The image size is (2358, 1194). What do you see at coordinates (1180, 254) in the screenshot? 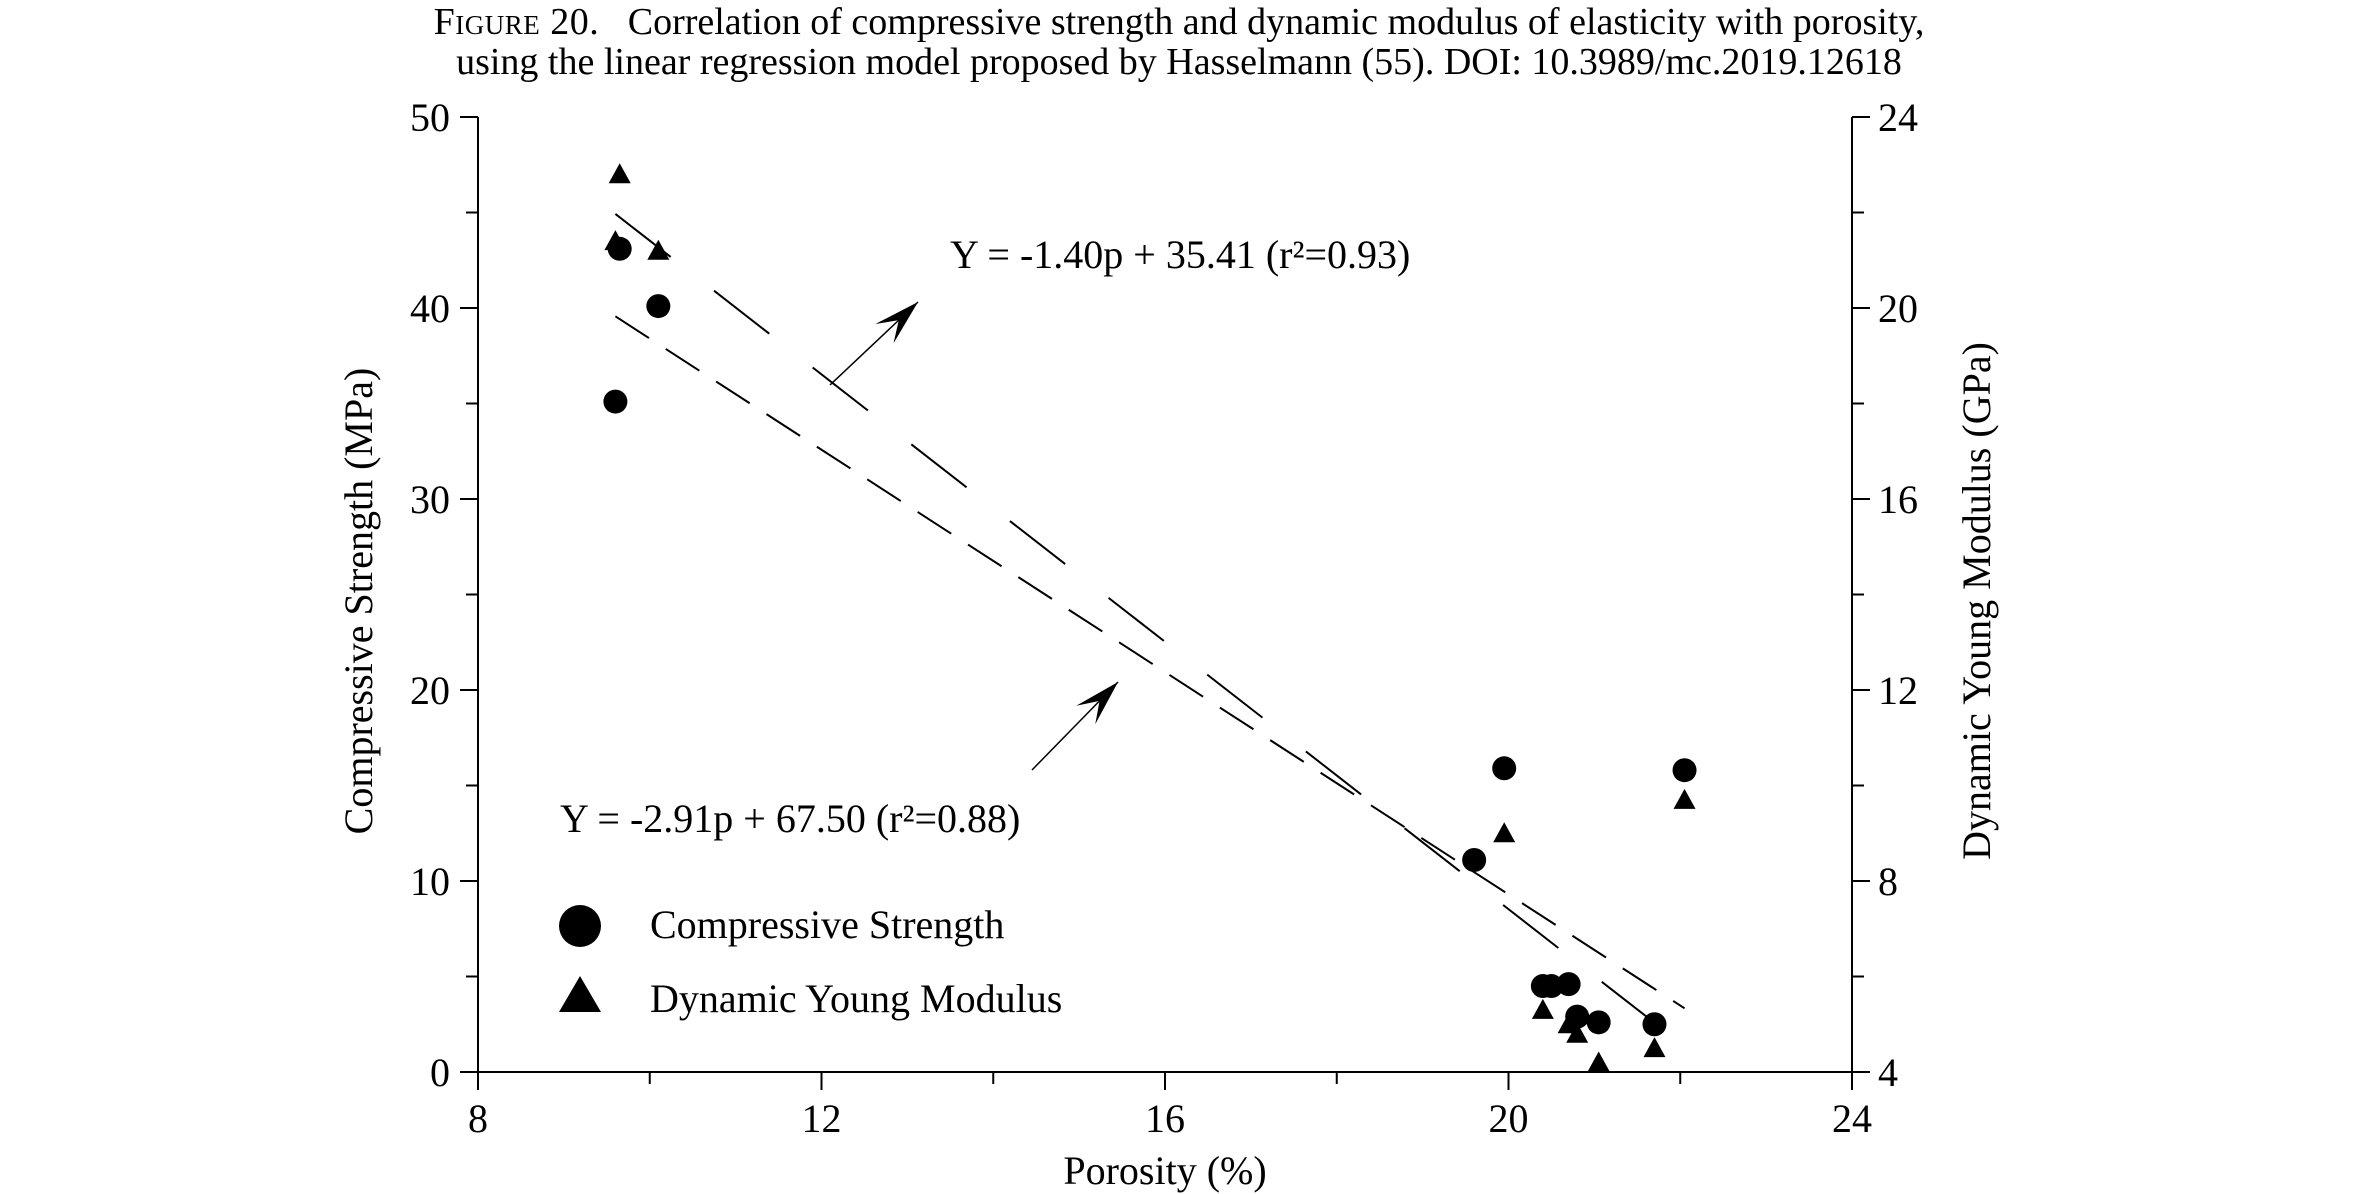
I see `regression-label-modulus: Y = -1.40p + 35.41 (r²=0.93)` at bounding box center [1180, 254].